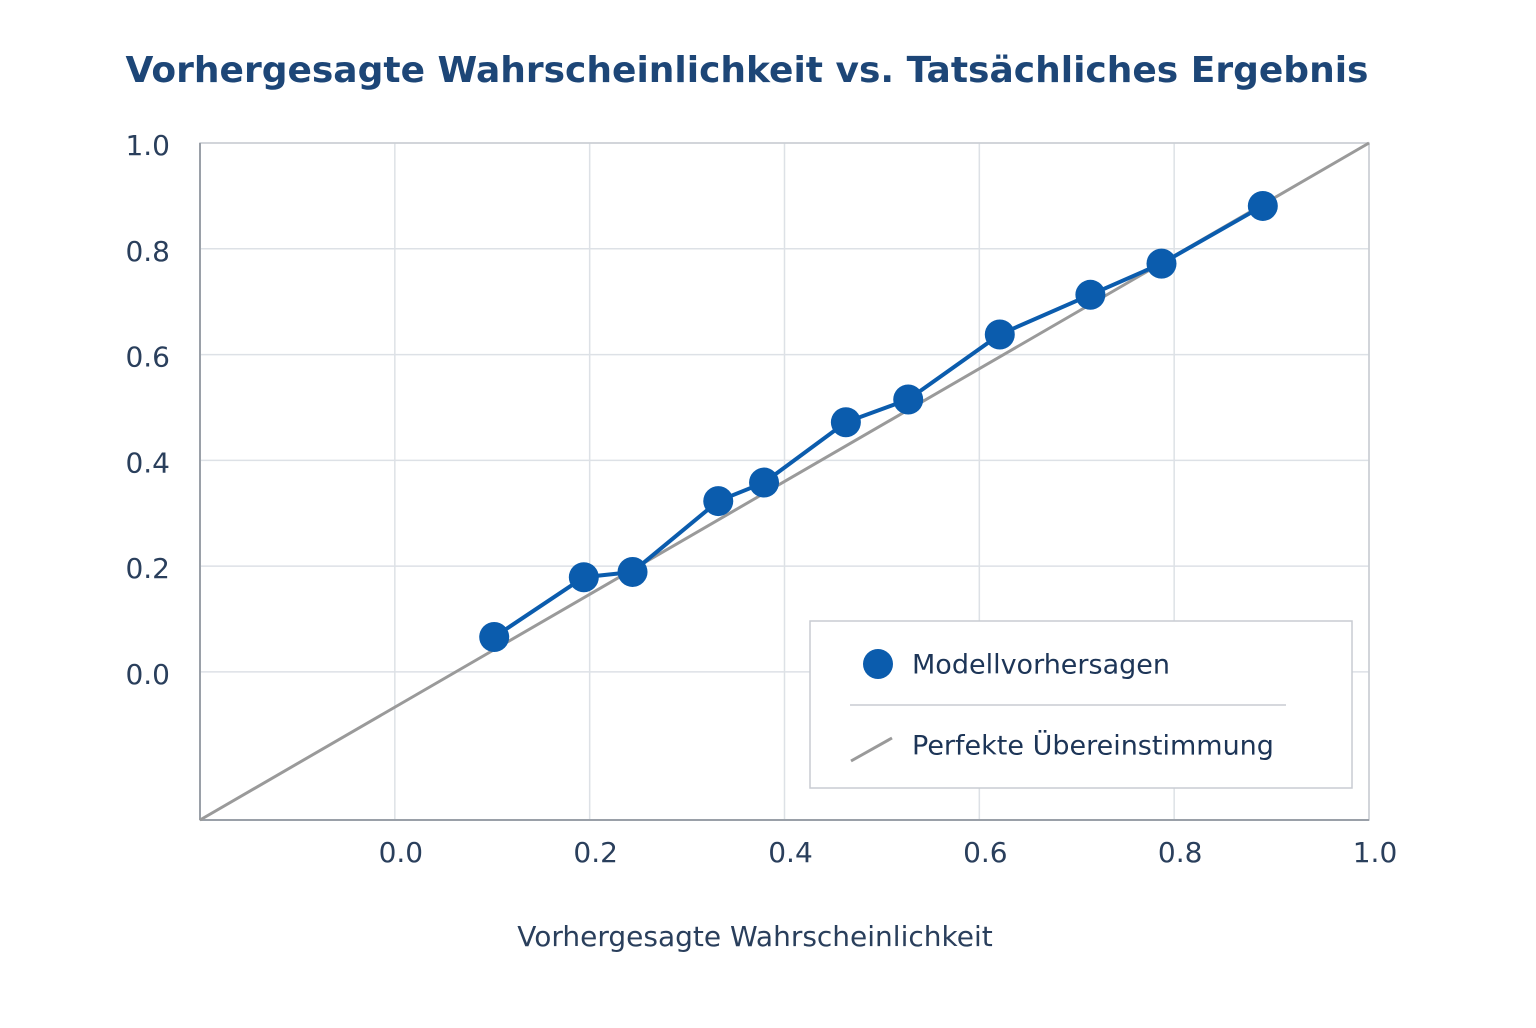 Image resolution: width=1536 pixels, height=1028 pixels. I want to click on y-tick-label: 1.0, so click(147, 145).